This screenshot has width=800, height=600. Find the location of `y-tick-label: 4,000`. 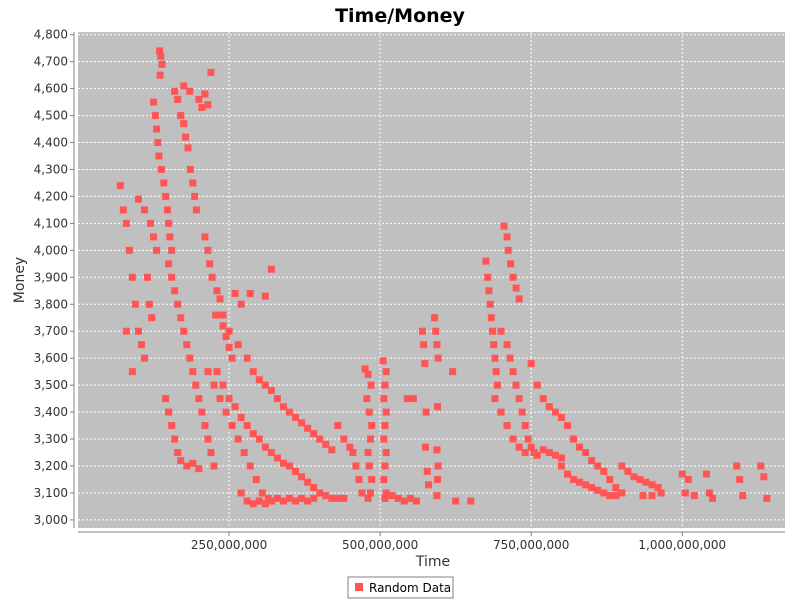

y-tick-label: 4,000 is located at coordinates (51, 250).